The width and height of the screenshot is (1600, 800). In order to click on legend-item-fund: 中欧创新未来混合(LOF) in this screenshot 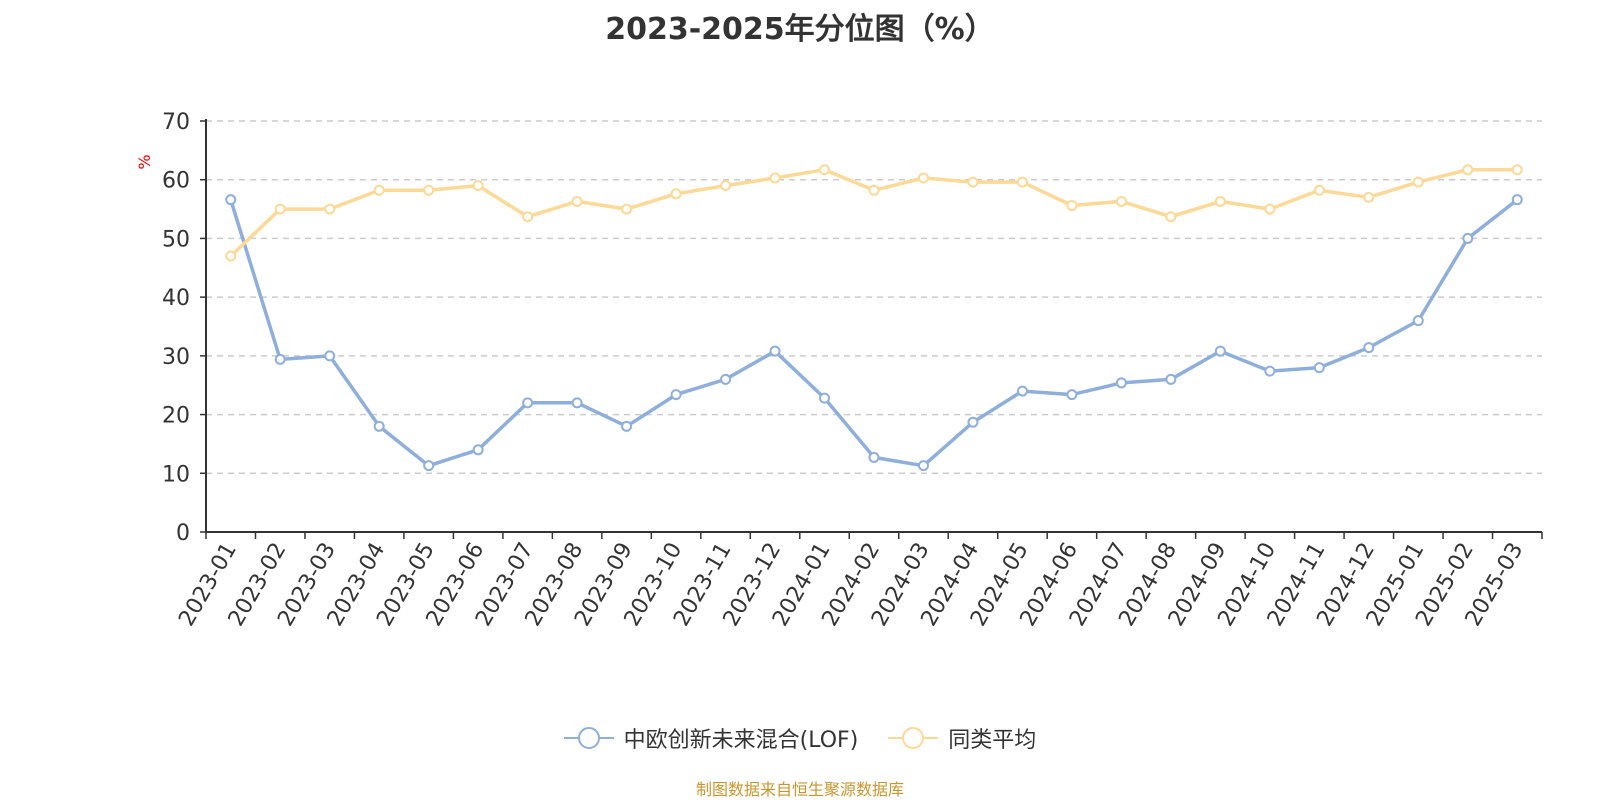, I will do `click(711, 738)`.